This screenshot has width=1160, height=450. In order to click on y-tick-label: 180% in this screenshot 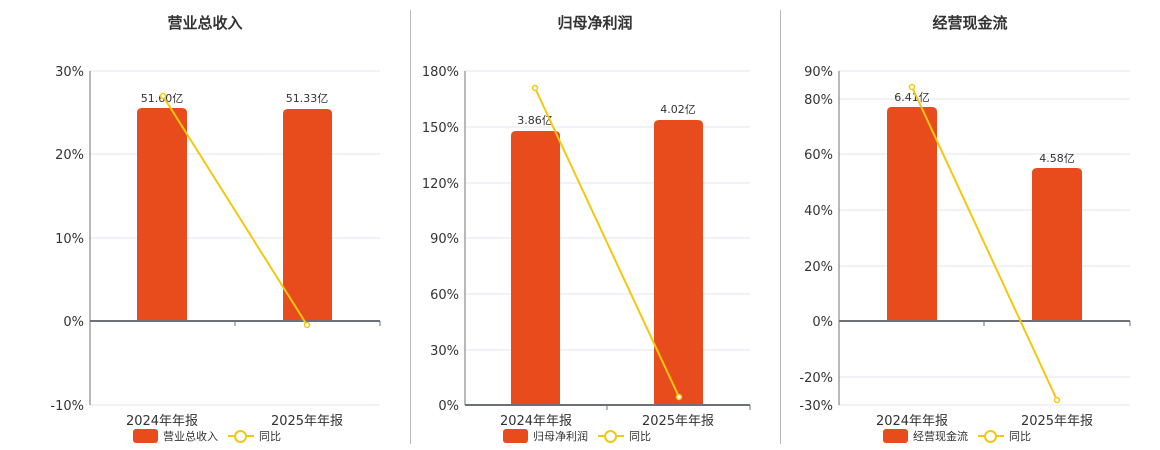, I will do `click(440, 72)`.